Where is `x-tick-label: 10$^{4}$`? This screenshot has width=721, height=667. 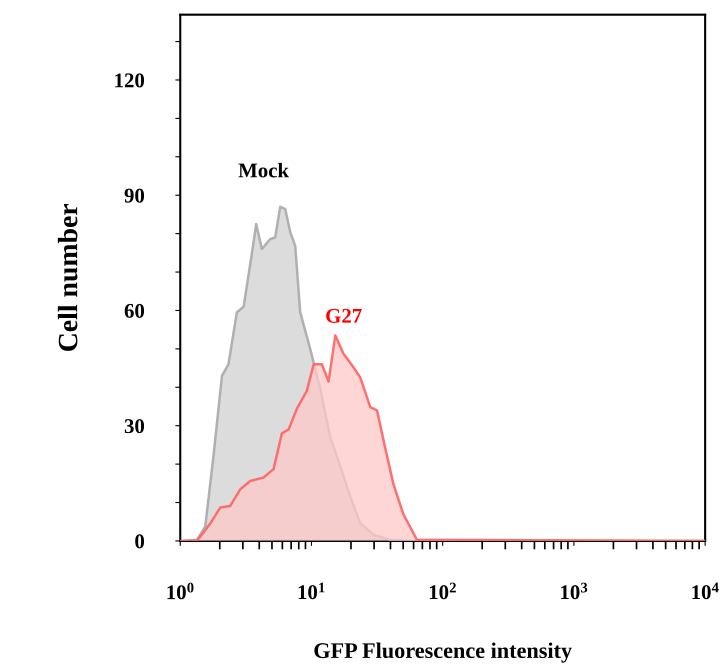 x-tick-label: 10$^{4}$ is located at coordinates (705, 591).